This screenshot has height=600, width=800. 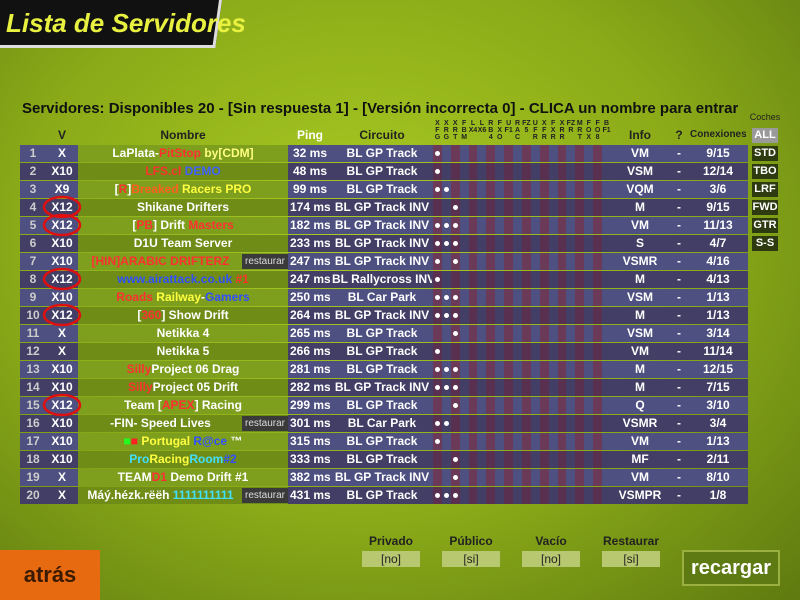 I want to click on car-column-header: UF1, so click(x=508, y=127).